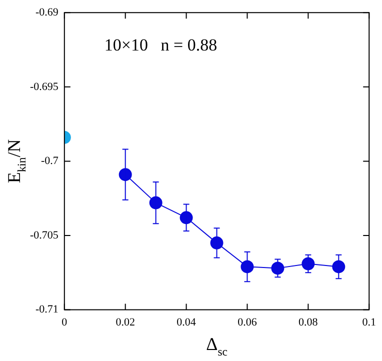 The width and height of the screenshot is (382, 361). I want to click on x-tick-label: 0.1, so click(369, 322).